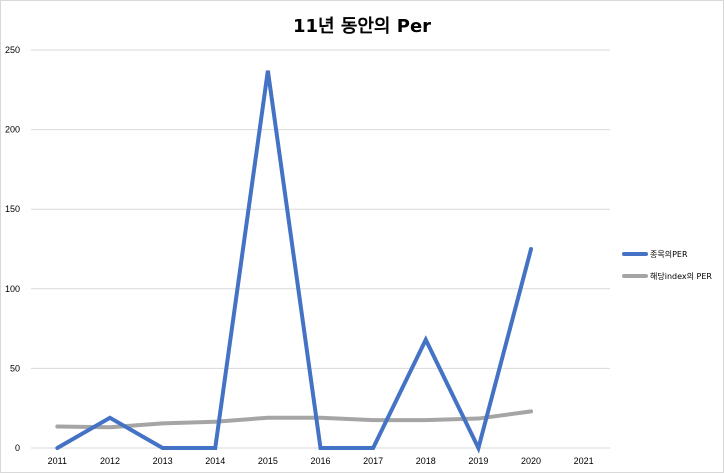 Image resolution: width=724 pixels, height=473 pixels. I want to click on x-tick-label: 2014, so click(215, 461).